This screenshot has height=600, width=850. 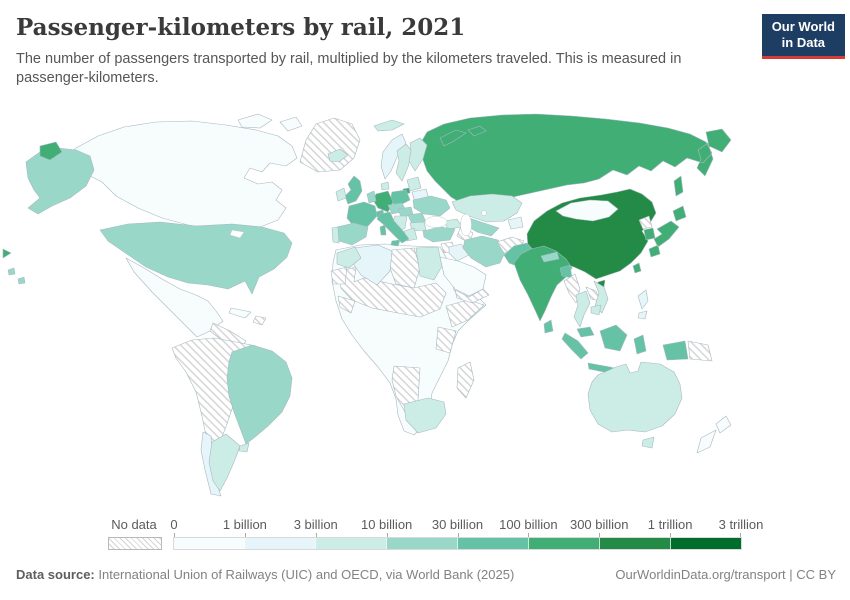 I want to click on country-italy, so click(x=393, y=229).